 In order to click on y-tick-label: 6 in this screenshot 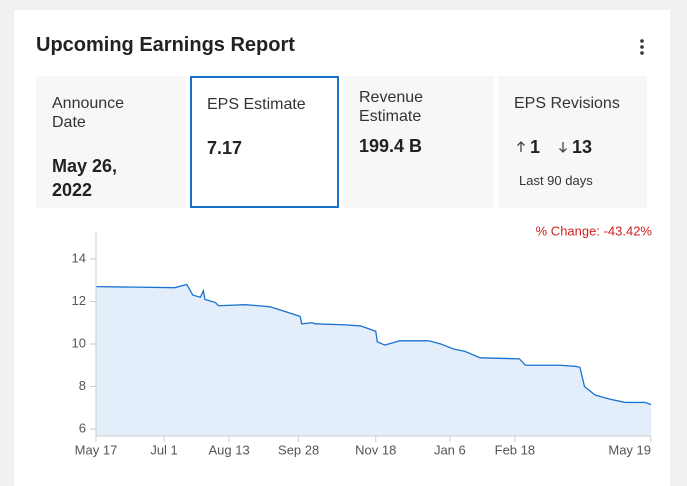, I will do `click(82, 427)`.